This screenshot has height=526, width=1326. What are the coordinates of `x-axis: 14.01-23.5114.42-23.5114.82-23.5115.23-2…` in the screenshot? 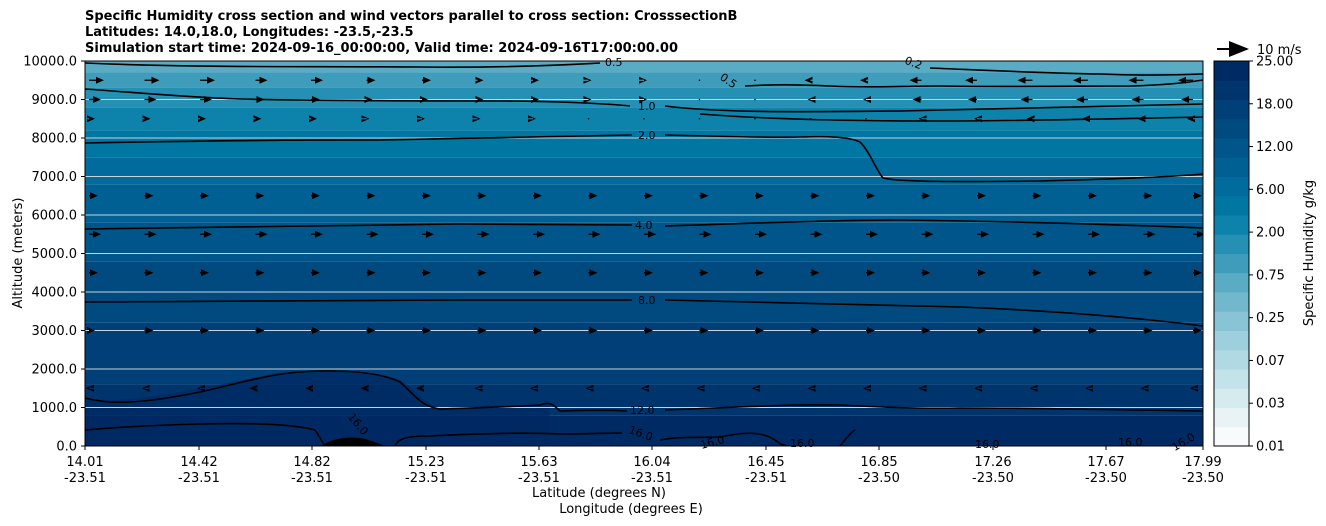 It's located at (644, 466).